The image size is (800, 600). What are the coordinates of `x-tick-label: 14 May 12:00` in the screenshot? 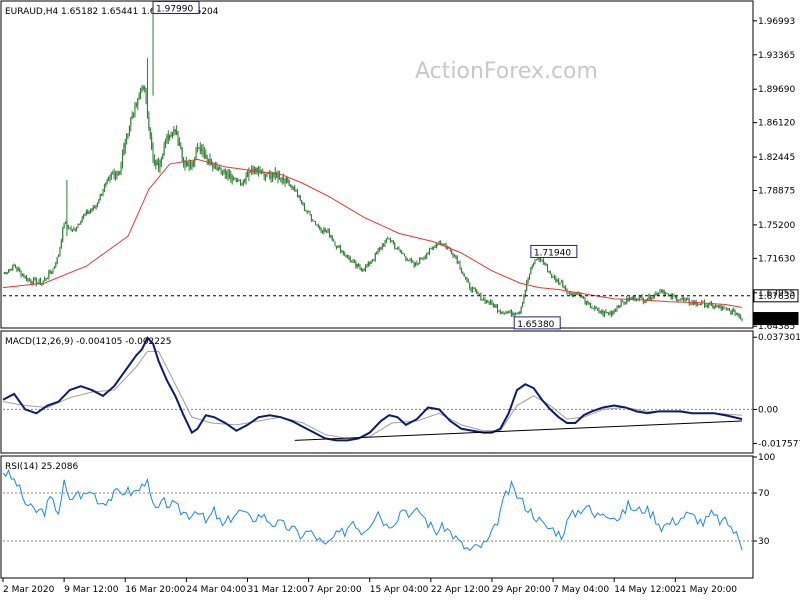 It's located at (645, 590).